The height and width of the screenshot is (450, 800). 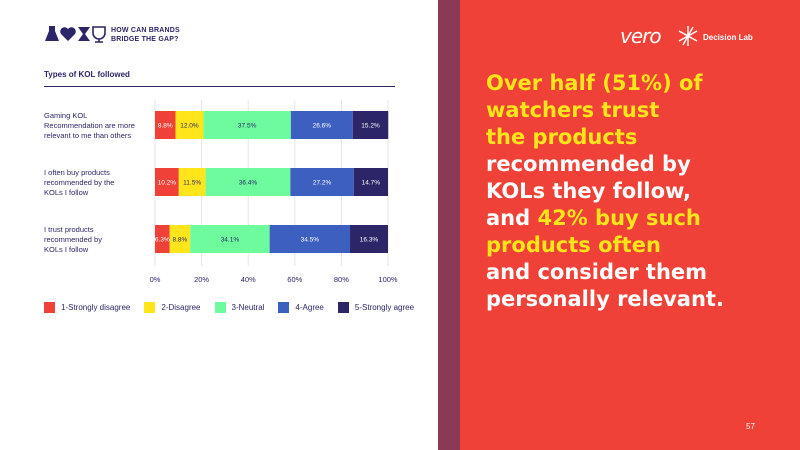 What do you see at coordinates (573, 245) in the screenshot?
I see `headline-highlight: products often` at bounding box center [573, 245].